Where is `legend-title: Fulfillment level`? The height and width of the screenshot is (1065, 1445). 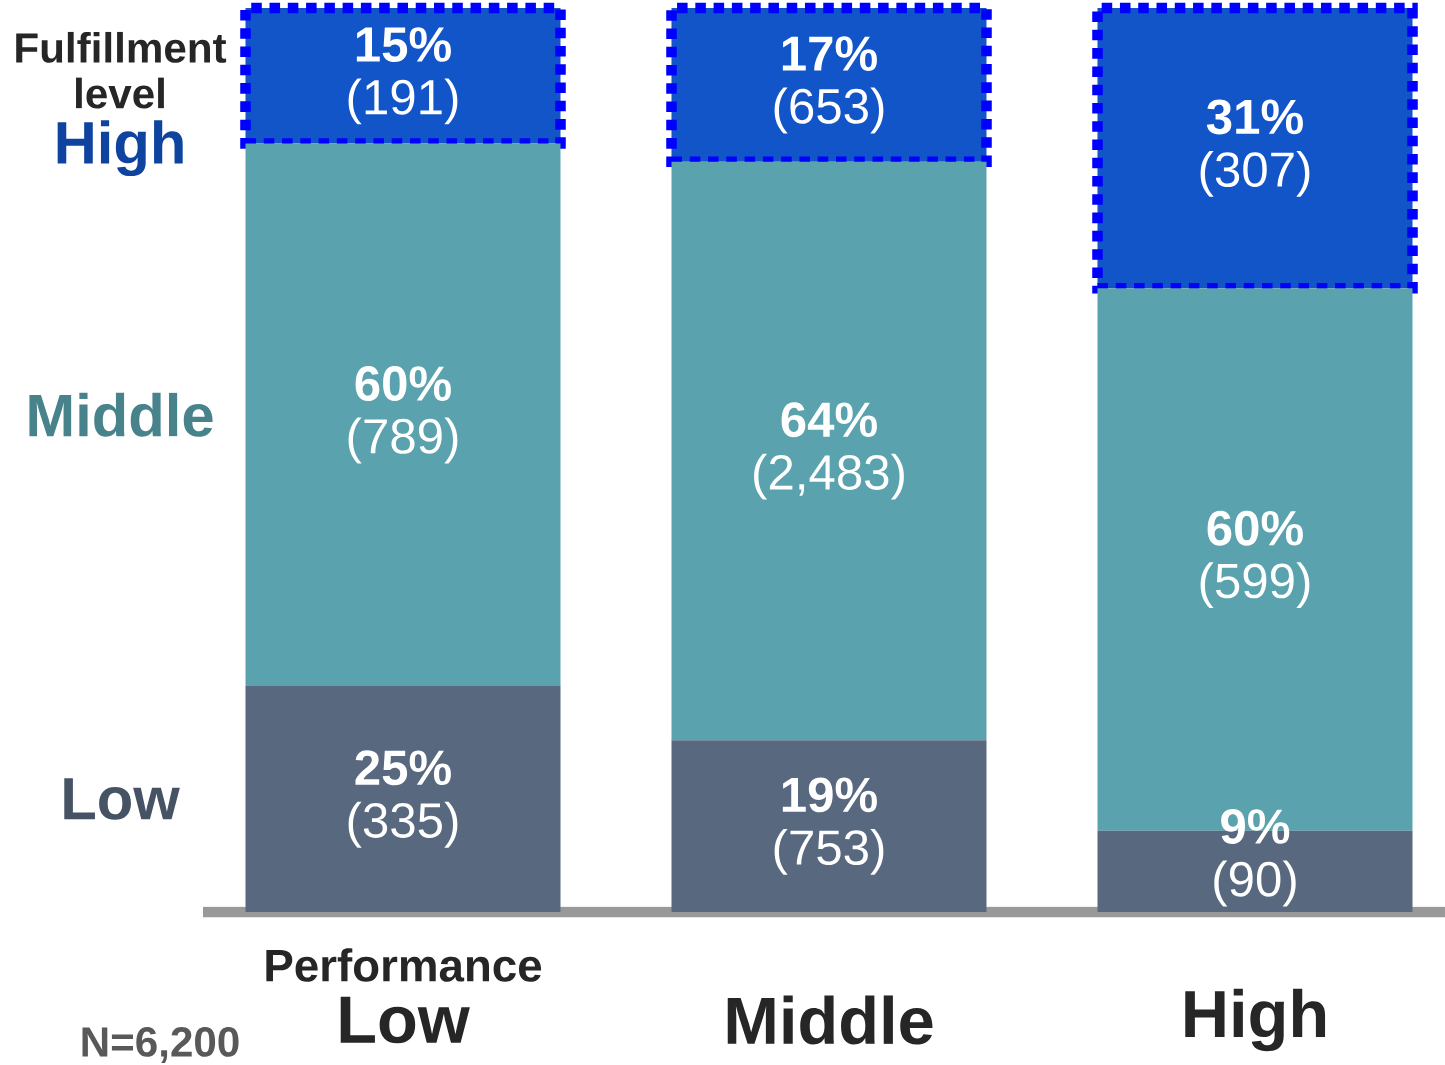 legend-title: Fulfillment level is located at coordinates (121, 70).